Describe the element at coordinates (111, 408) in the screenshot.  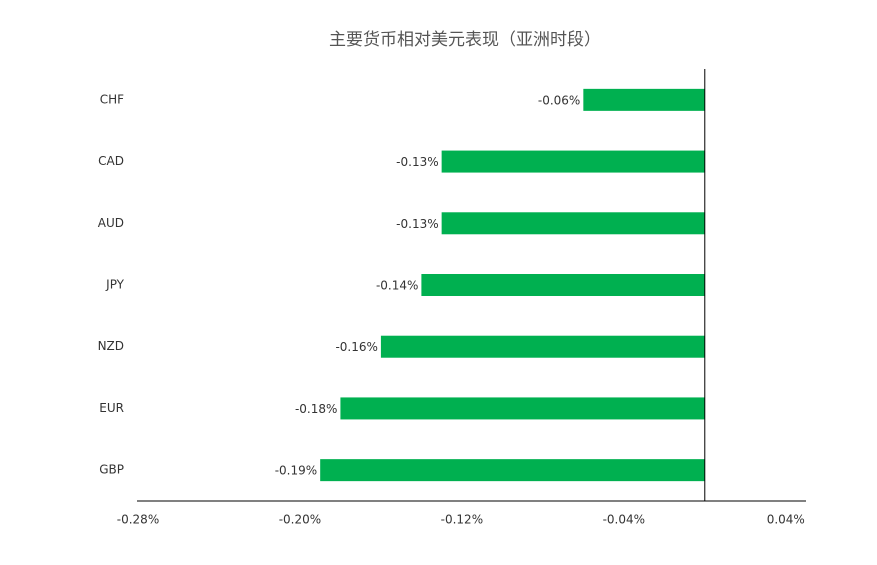
I see `y-tick-label: EUR` at that location.